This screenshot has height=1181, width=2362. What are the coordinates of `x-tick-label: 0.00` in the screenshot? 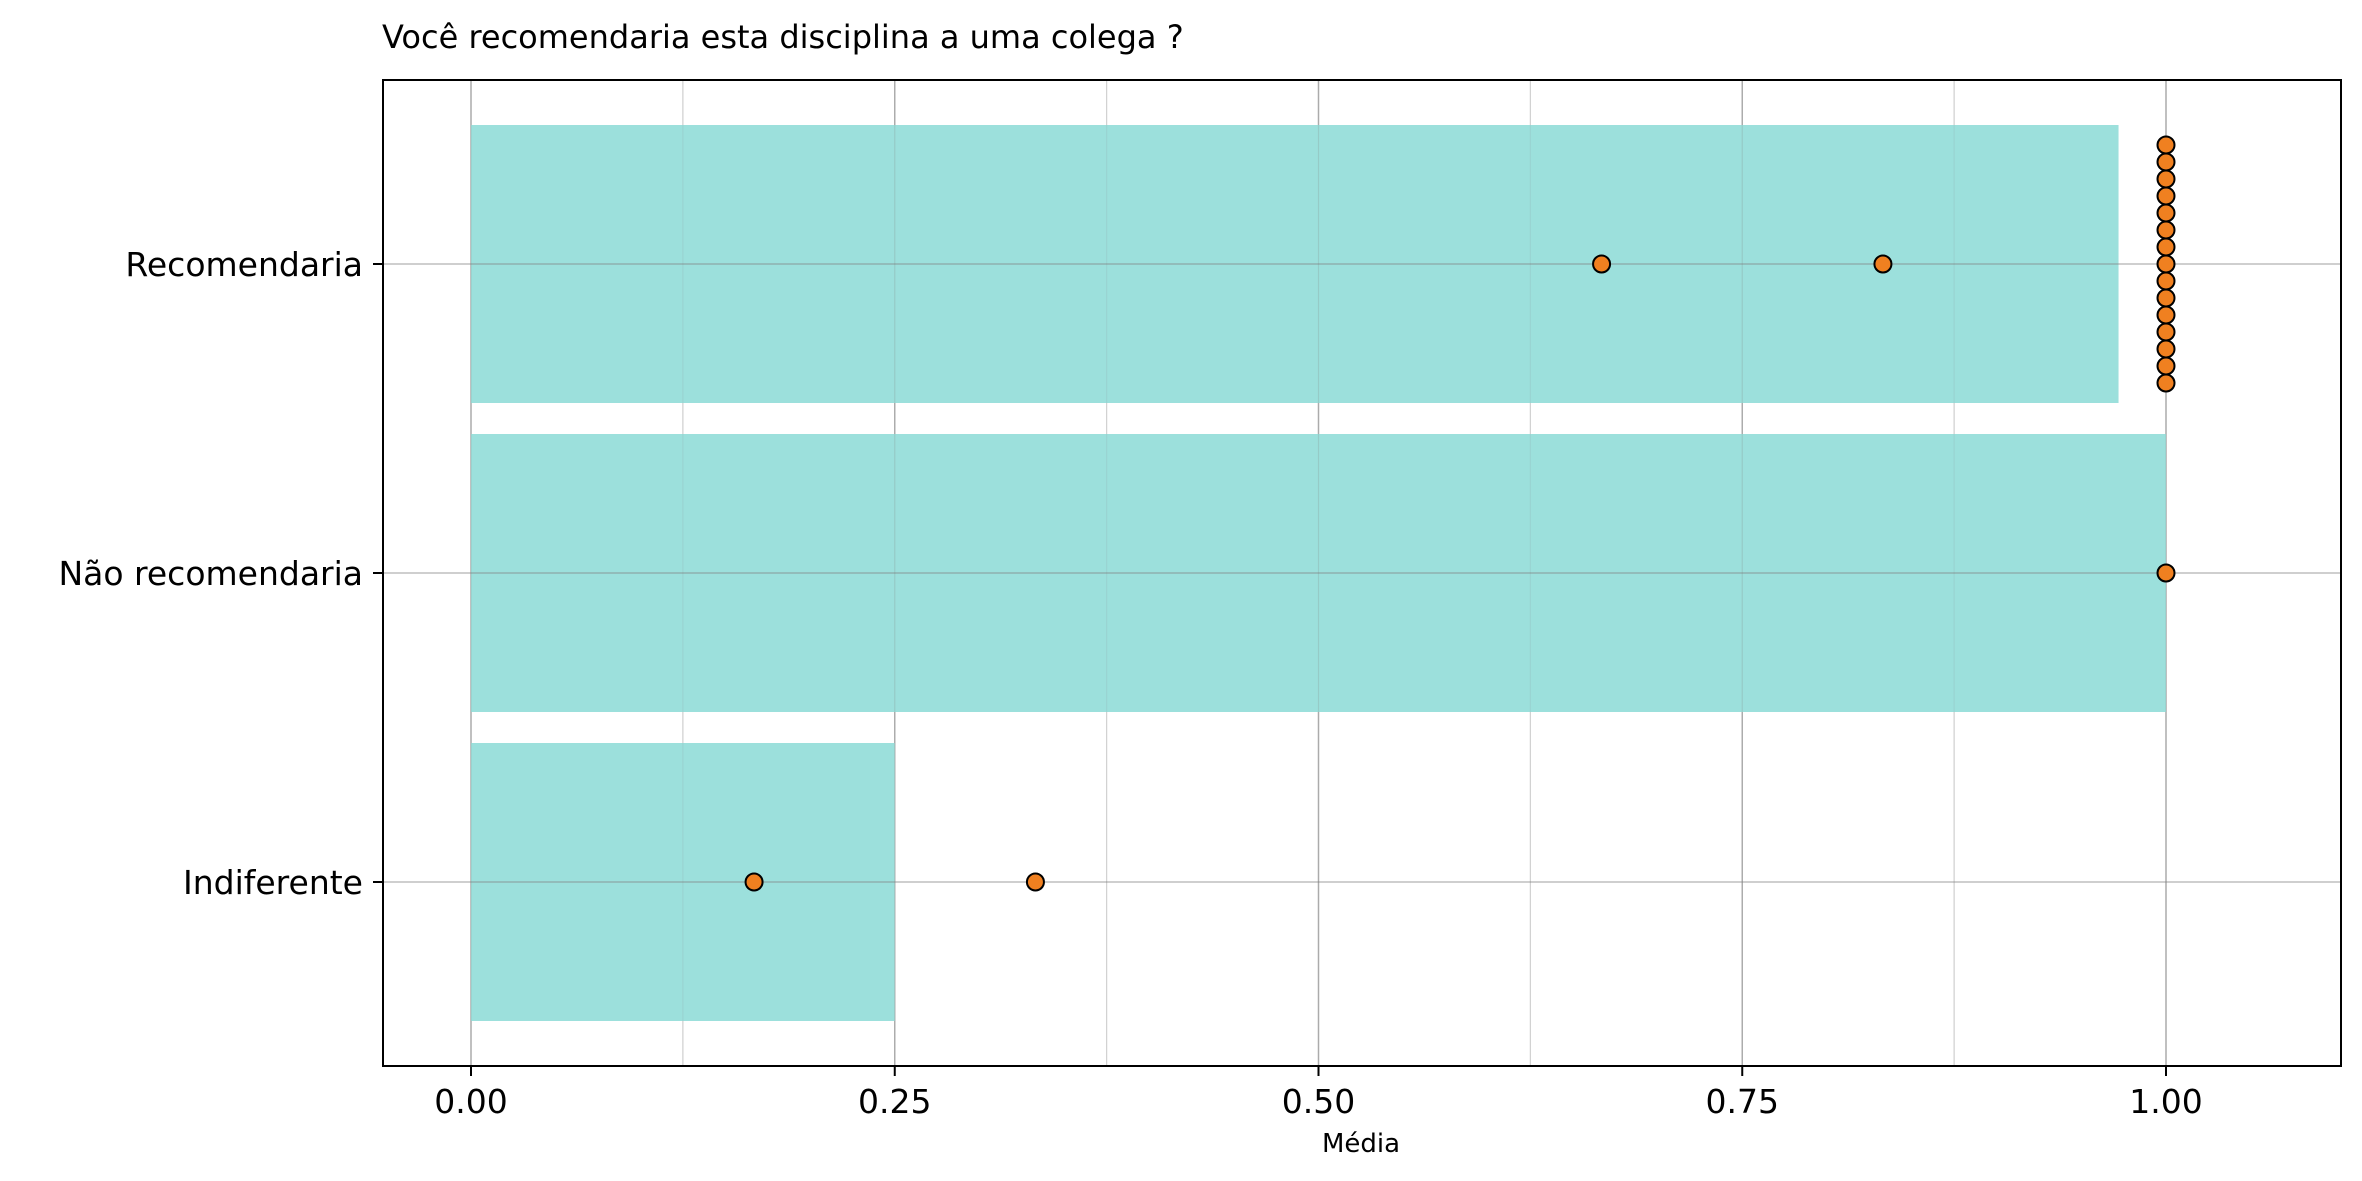 It's located at (470, 1101).